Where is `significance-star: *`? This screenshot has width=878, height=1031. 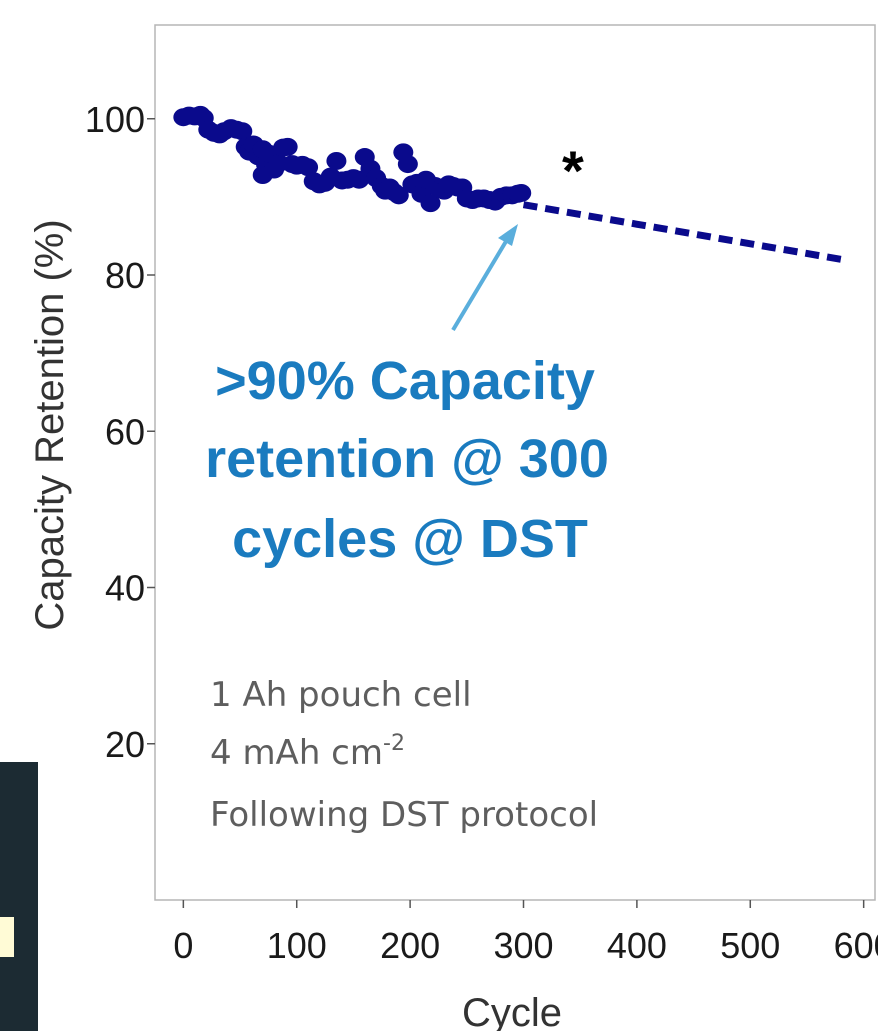 significance-star: * is located at coordinates (573, 170).